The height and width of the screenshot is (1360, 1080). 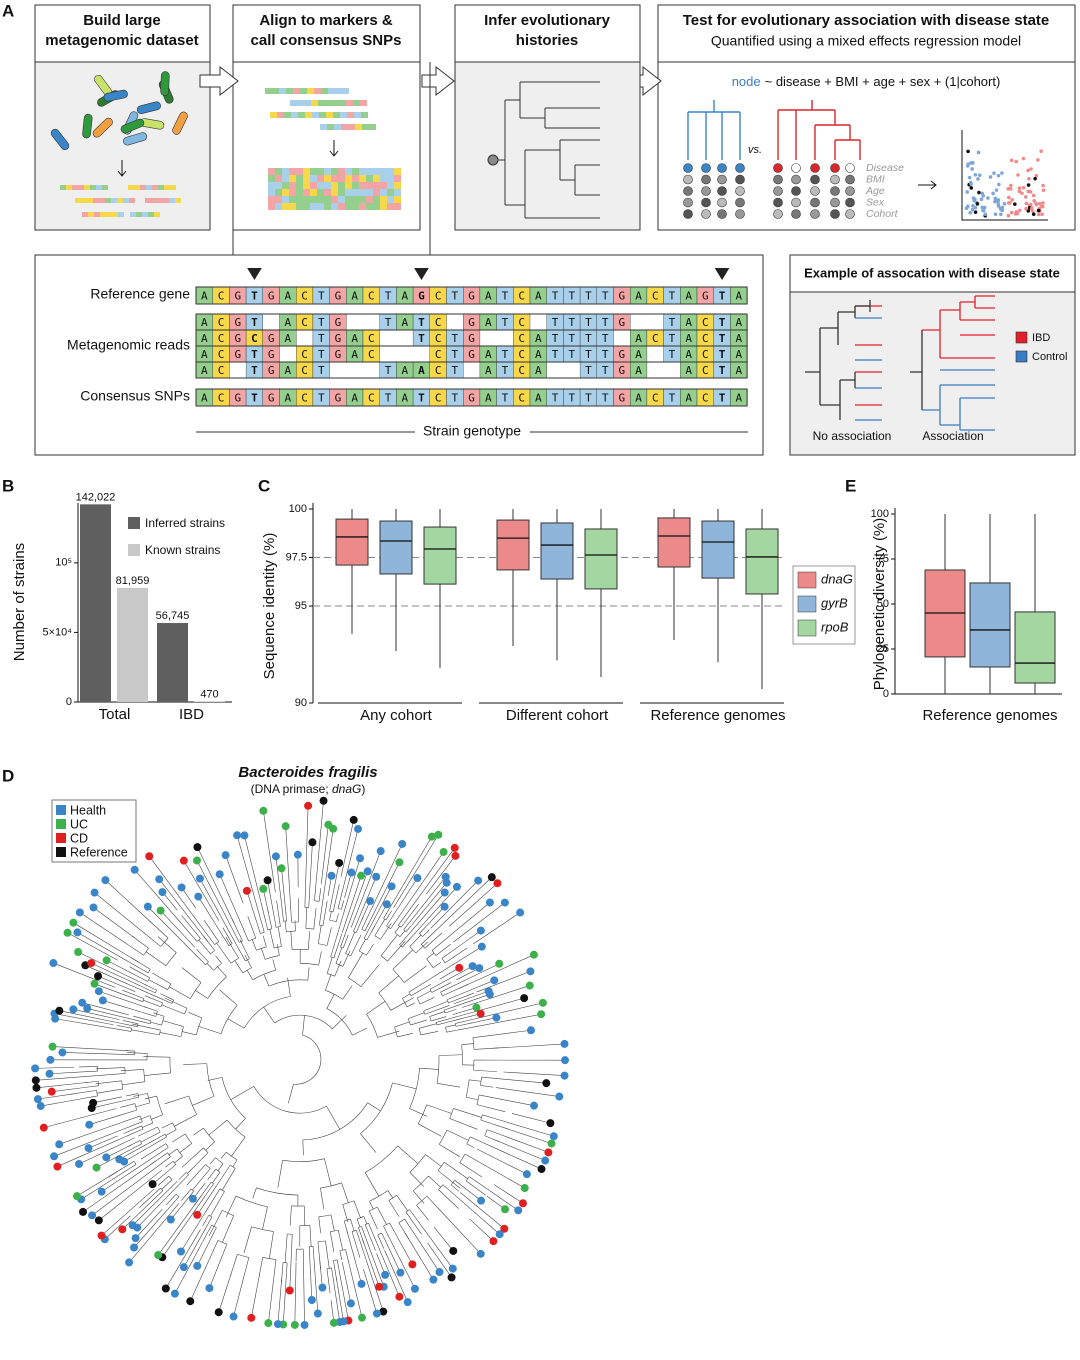 What do you see at coordinates (363, 789) in the screenshot?
I see `subtitle-part: )` at bounding box center [363, 789].